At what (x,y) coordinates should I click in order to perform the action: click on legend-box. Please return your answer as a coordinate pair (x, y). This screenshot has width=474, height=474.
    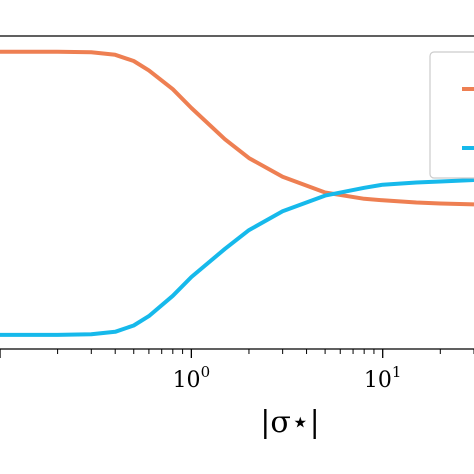
    Looking at the image, I should click on (451, 115).